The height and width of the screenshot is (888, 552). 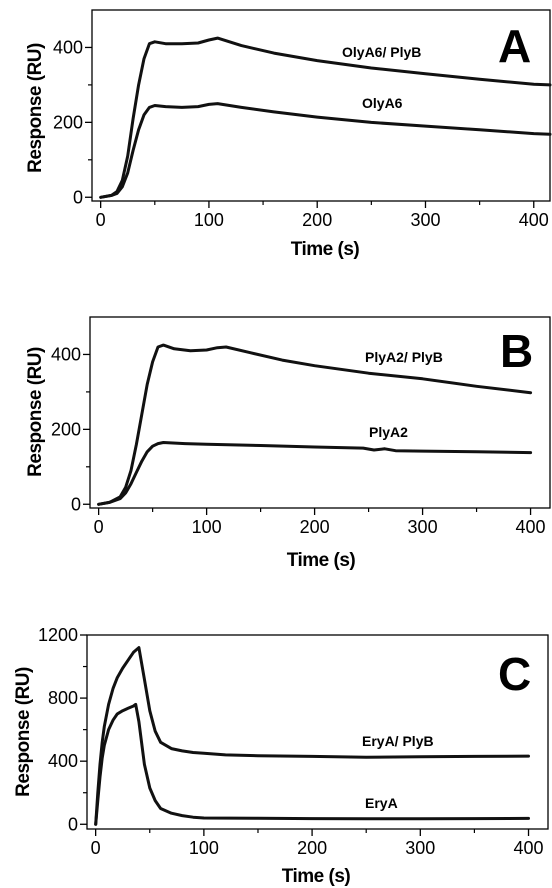 What do you see at coordinates (534, 220) in the screenshot?
I see `panel-a-x-tick-label-400: 400` at bounding box center [534, 220].